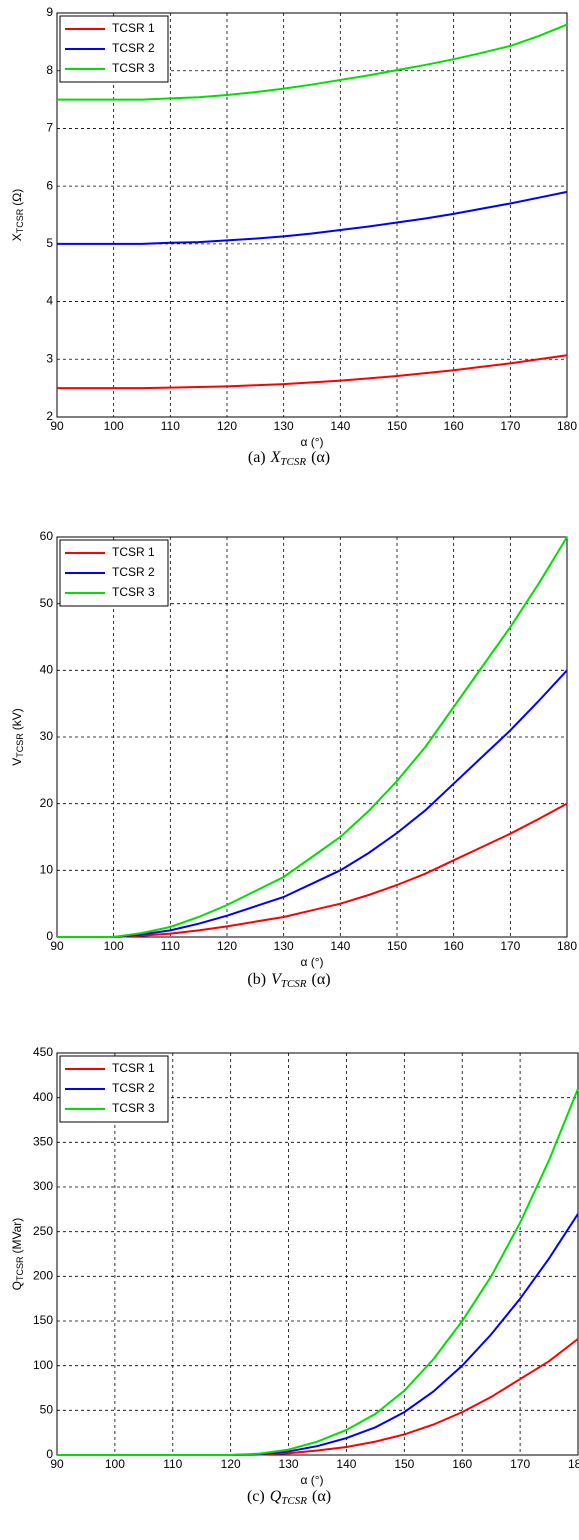  I want to click on y-tick-label: 9, so click(49, 12).